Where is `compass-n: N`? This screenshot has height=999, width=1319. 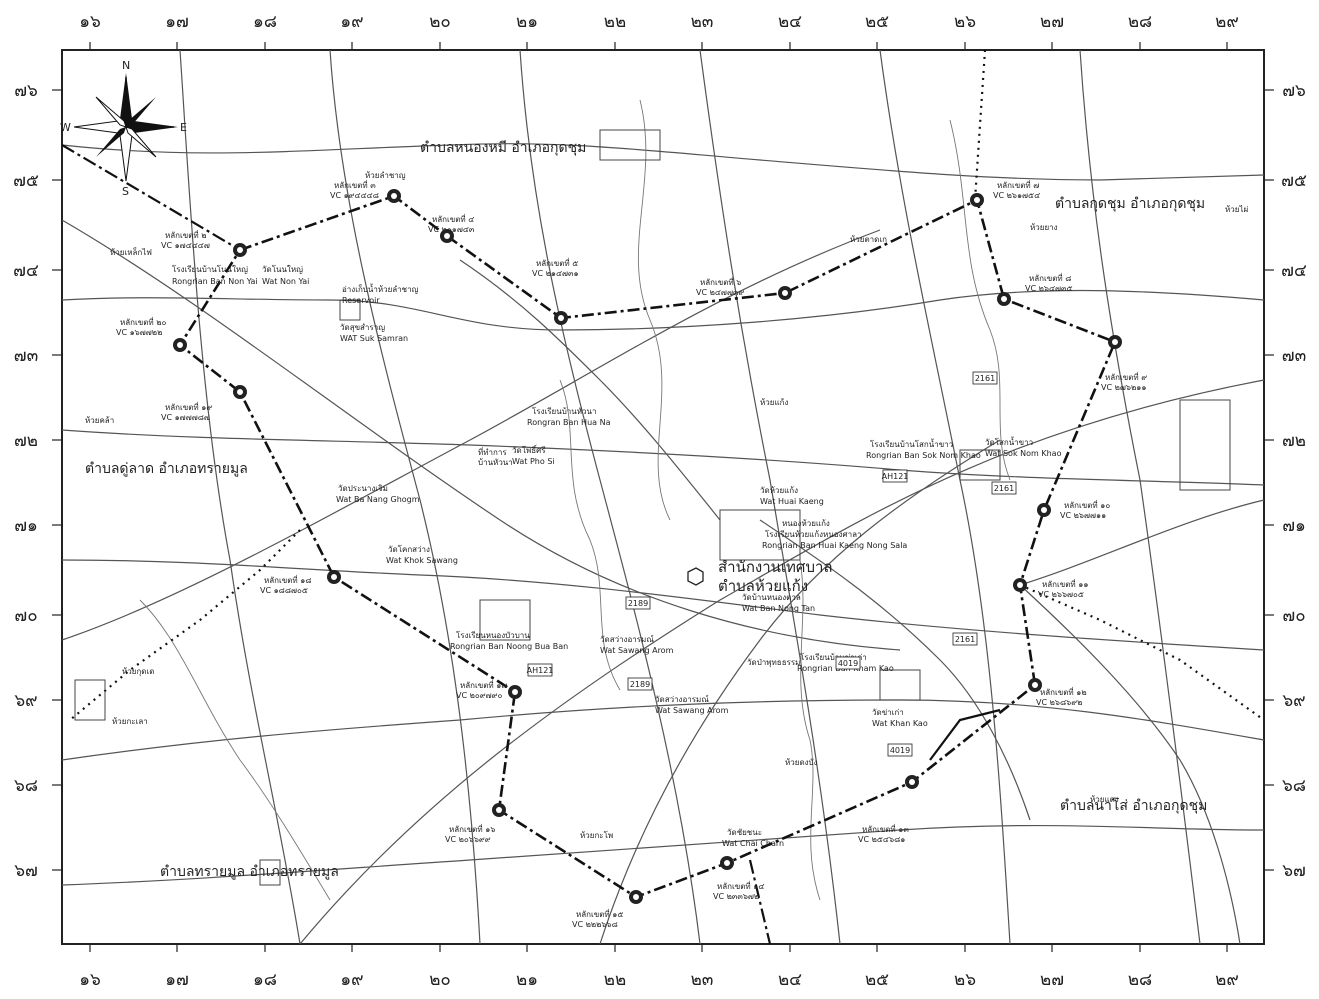
compass-n: N is located at coordinates (126, 65).